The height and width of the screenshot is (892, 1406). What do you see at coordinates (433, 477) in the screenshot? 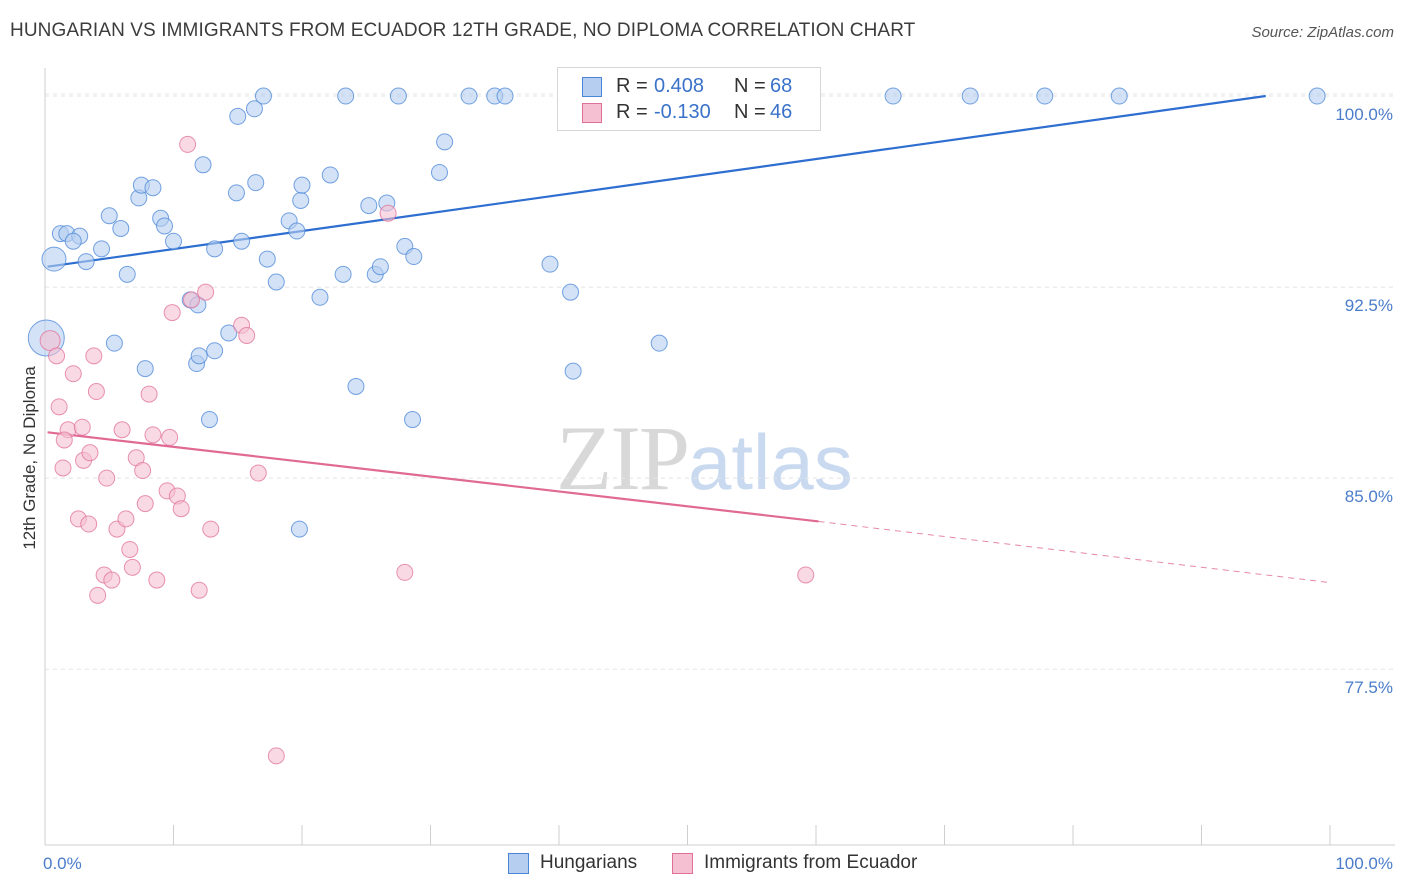
I see `ecuador-trend-line` at bounding box center [433, 477].